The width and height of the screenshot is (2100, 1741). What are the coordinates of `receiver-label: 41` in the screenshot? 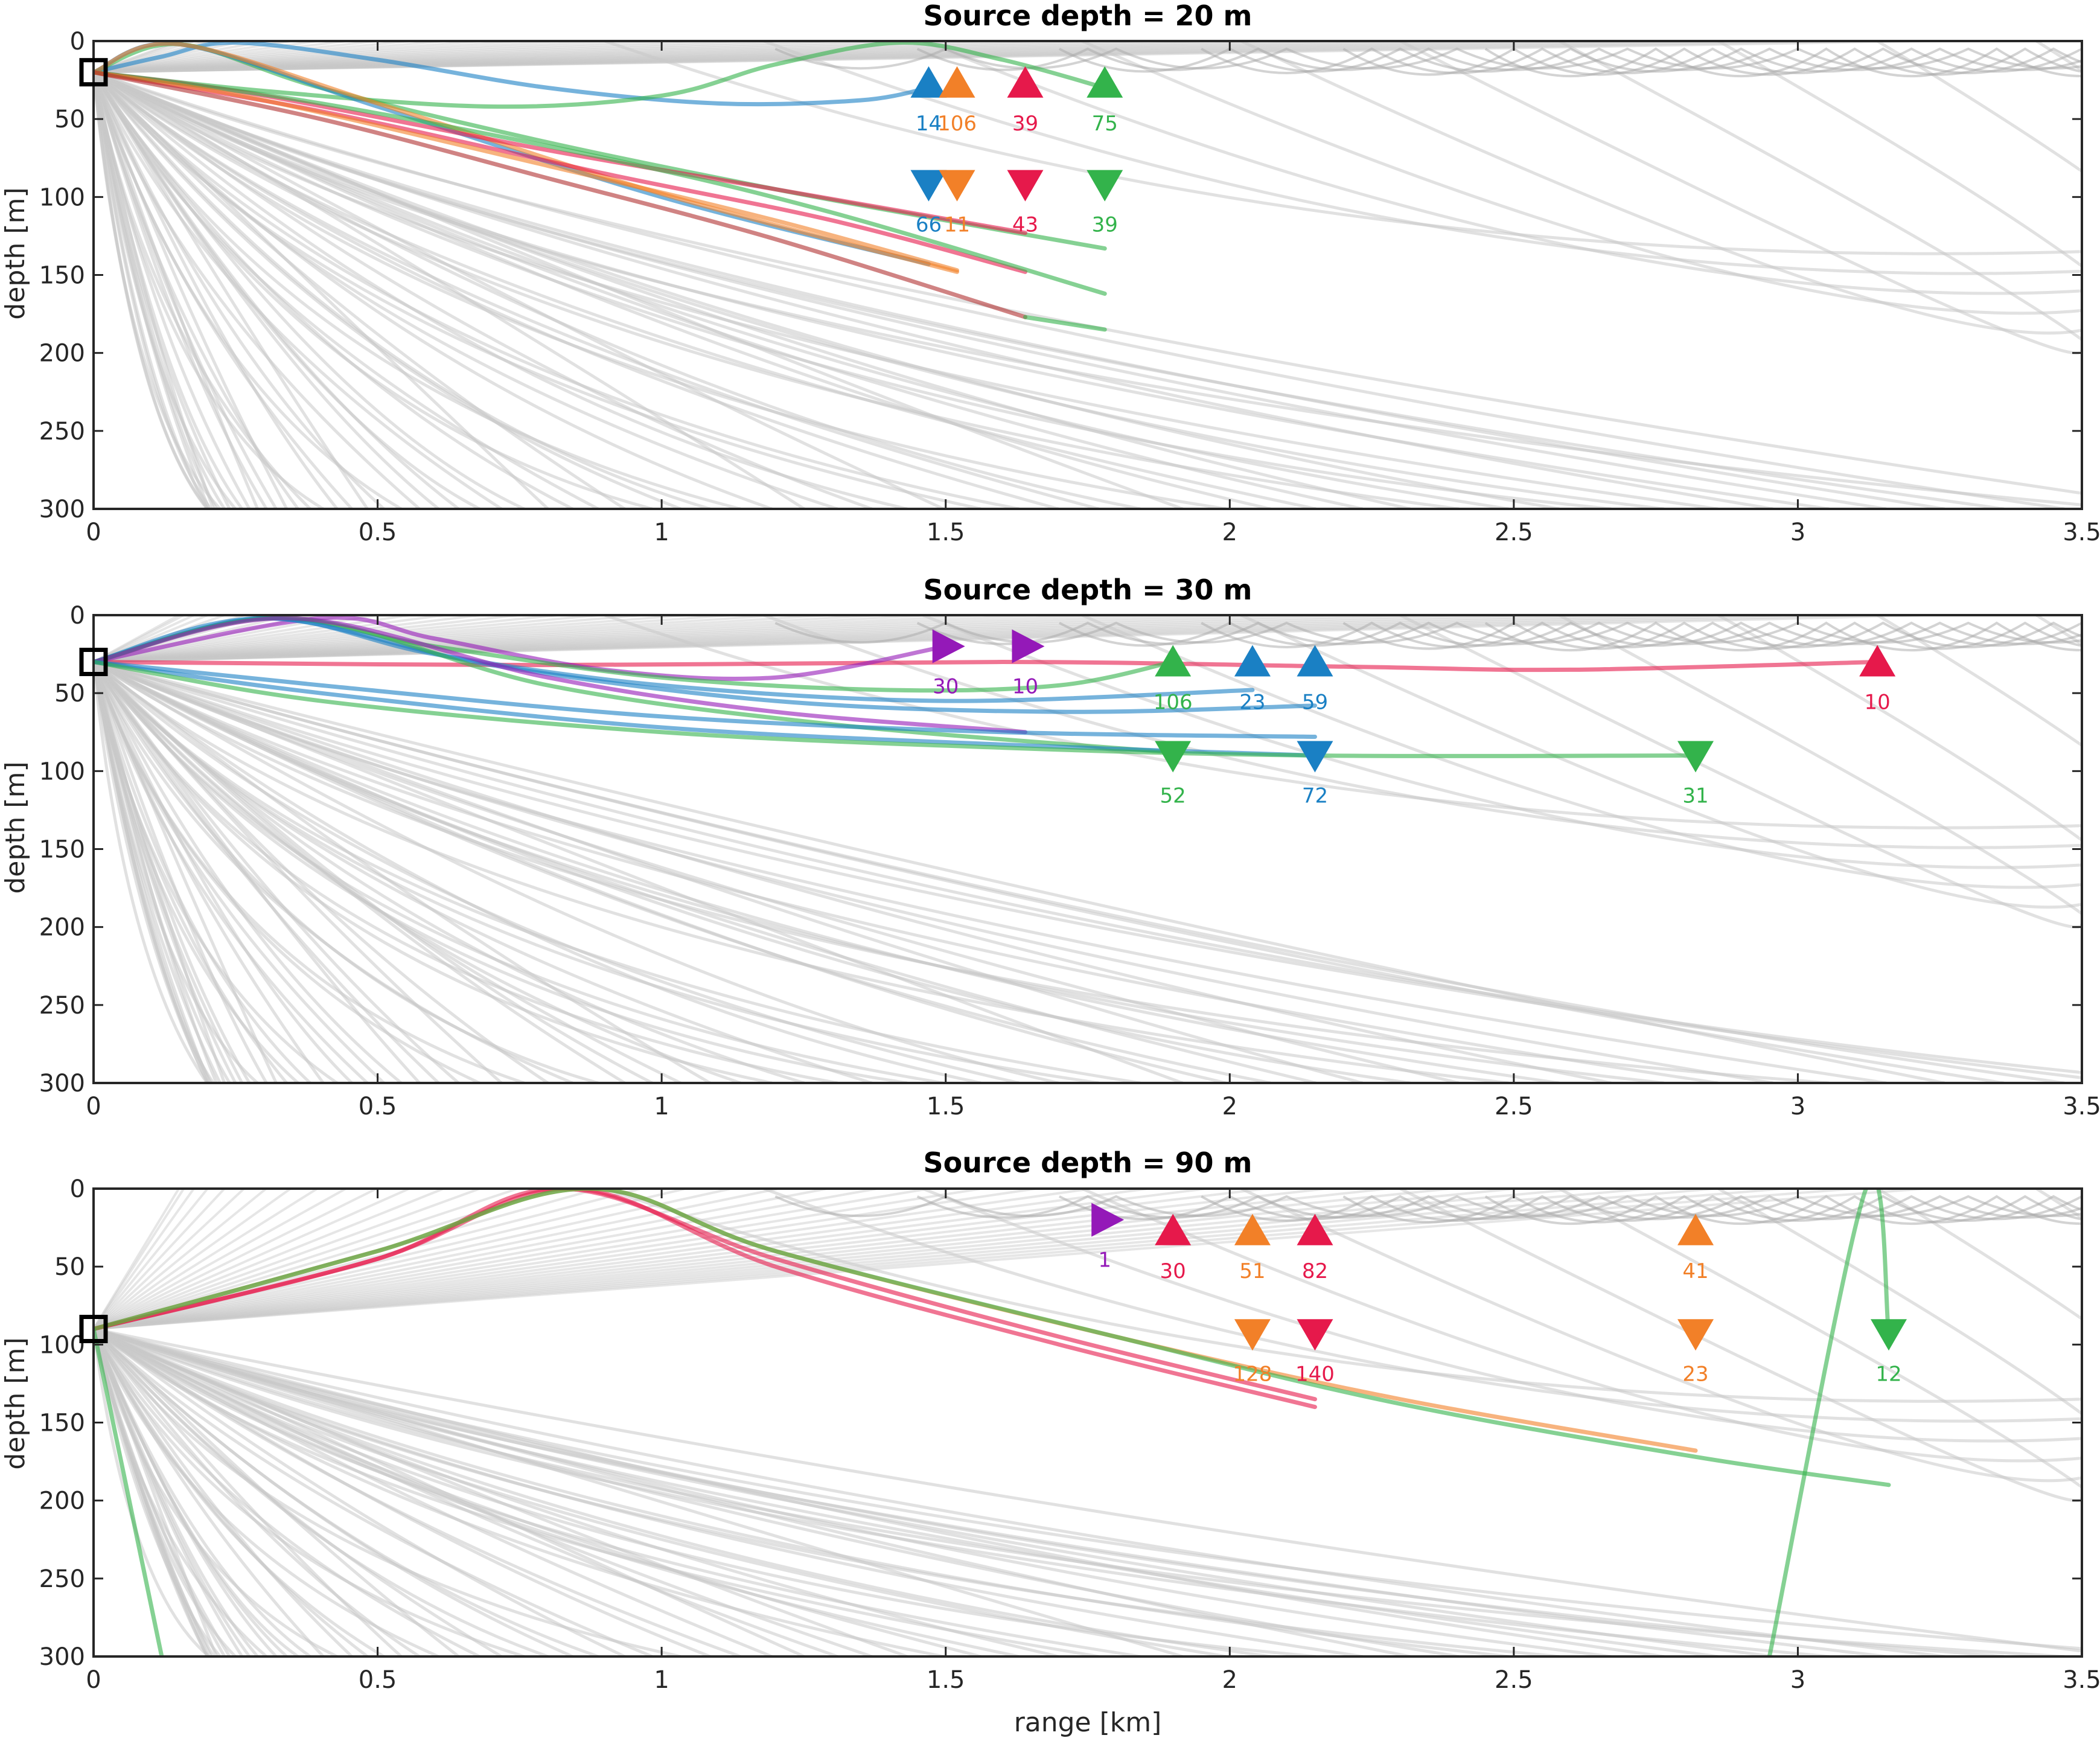 It's located at (1695, 1271).